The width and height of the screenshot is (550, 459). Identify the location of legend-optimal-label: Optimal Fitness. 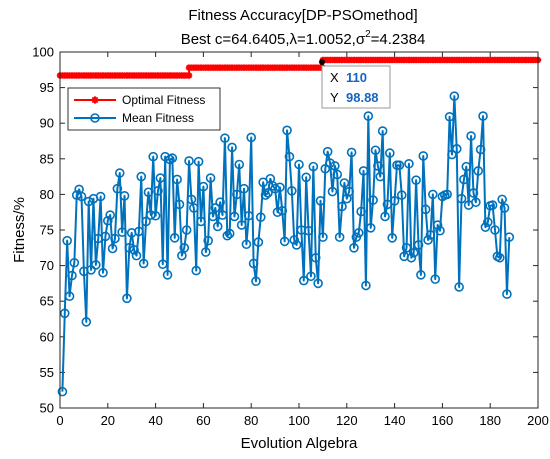
(163, 100).